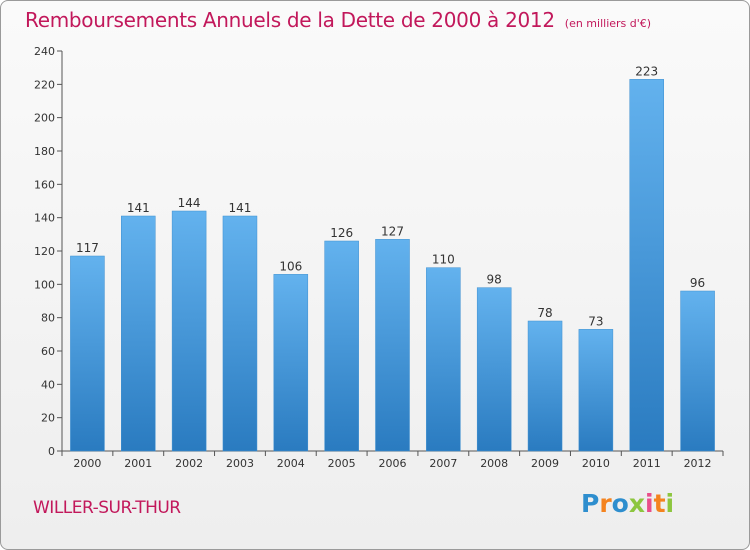 The image size is (750, 550). What do you see at coordinates (697, 371) in the screenshot?
I see `bar-2012` at bounding box center [697, 371].